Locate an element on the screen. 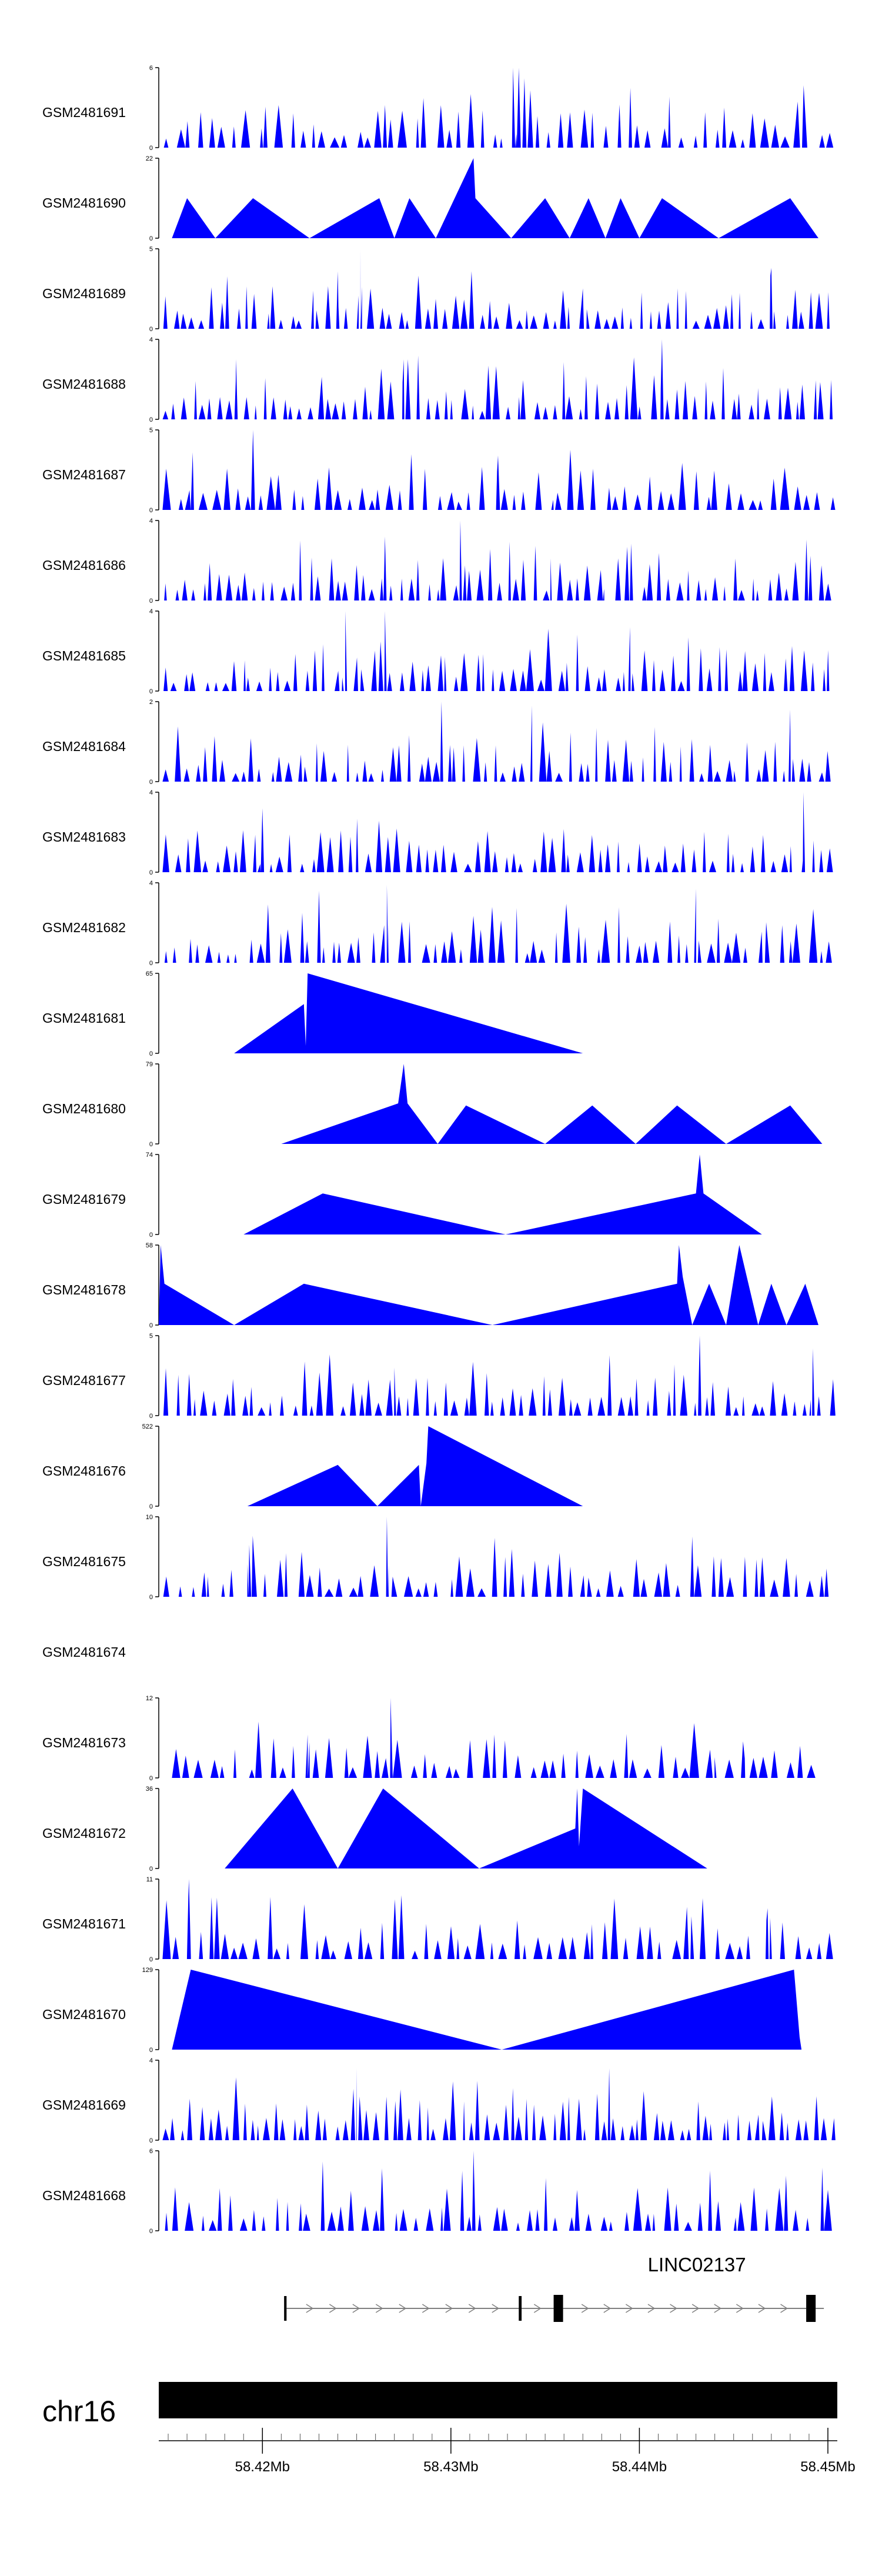 This screenshot has height=2576, width=882. track-label: GSM2481689 is located at coordinates (84, 293).